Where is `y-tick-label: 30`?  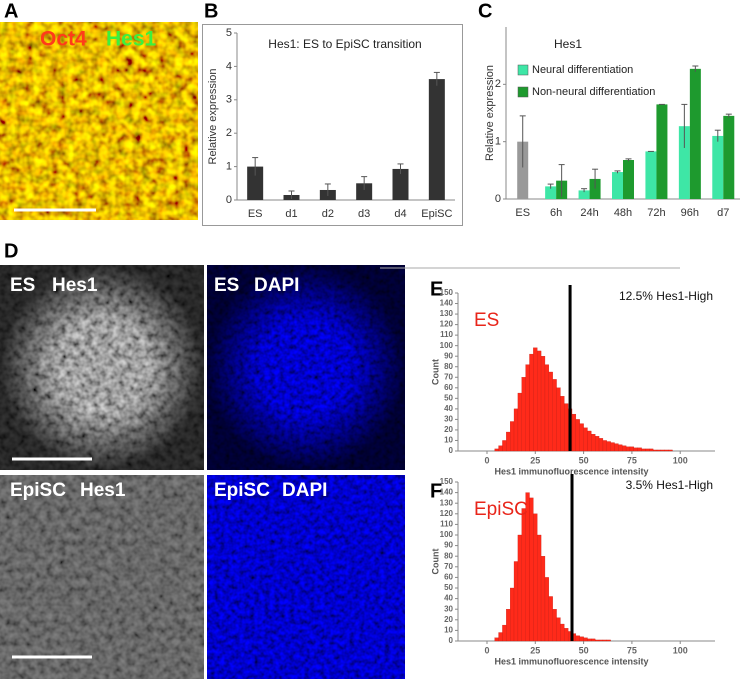
y-tick-label: 30 is located at coordinates (448, 419).